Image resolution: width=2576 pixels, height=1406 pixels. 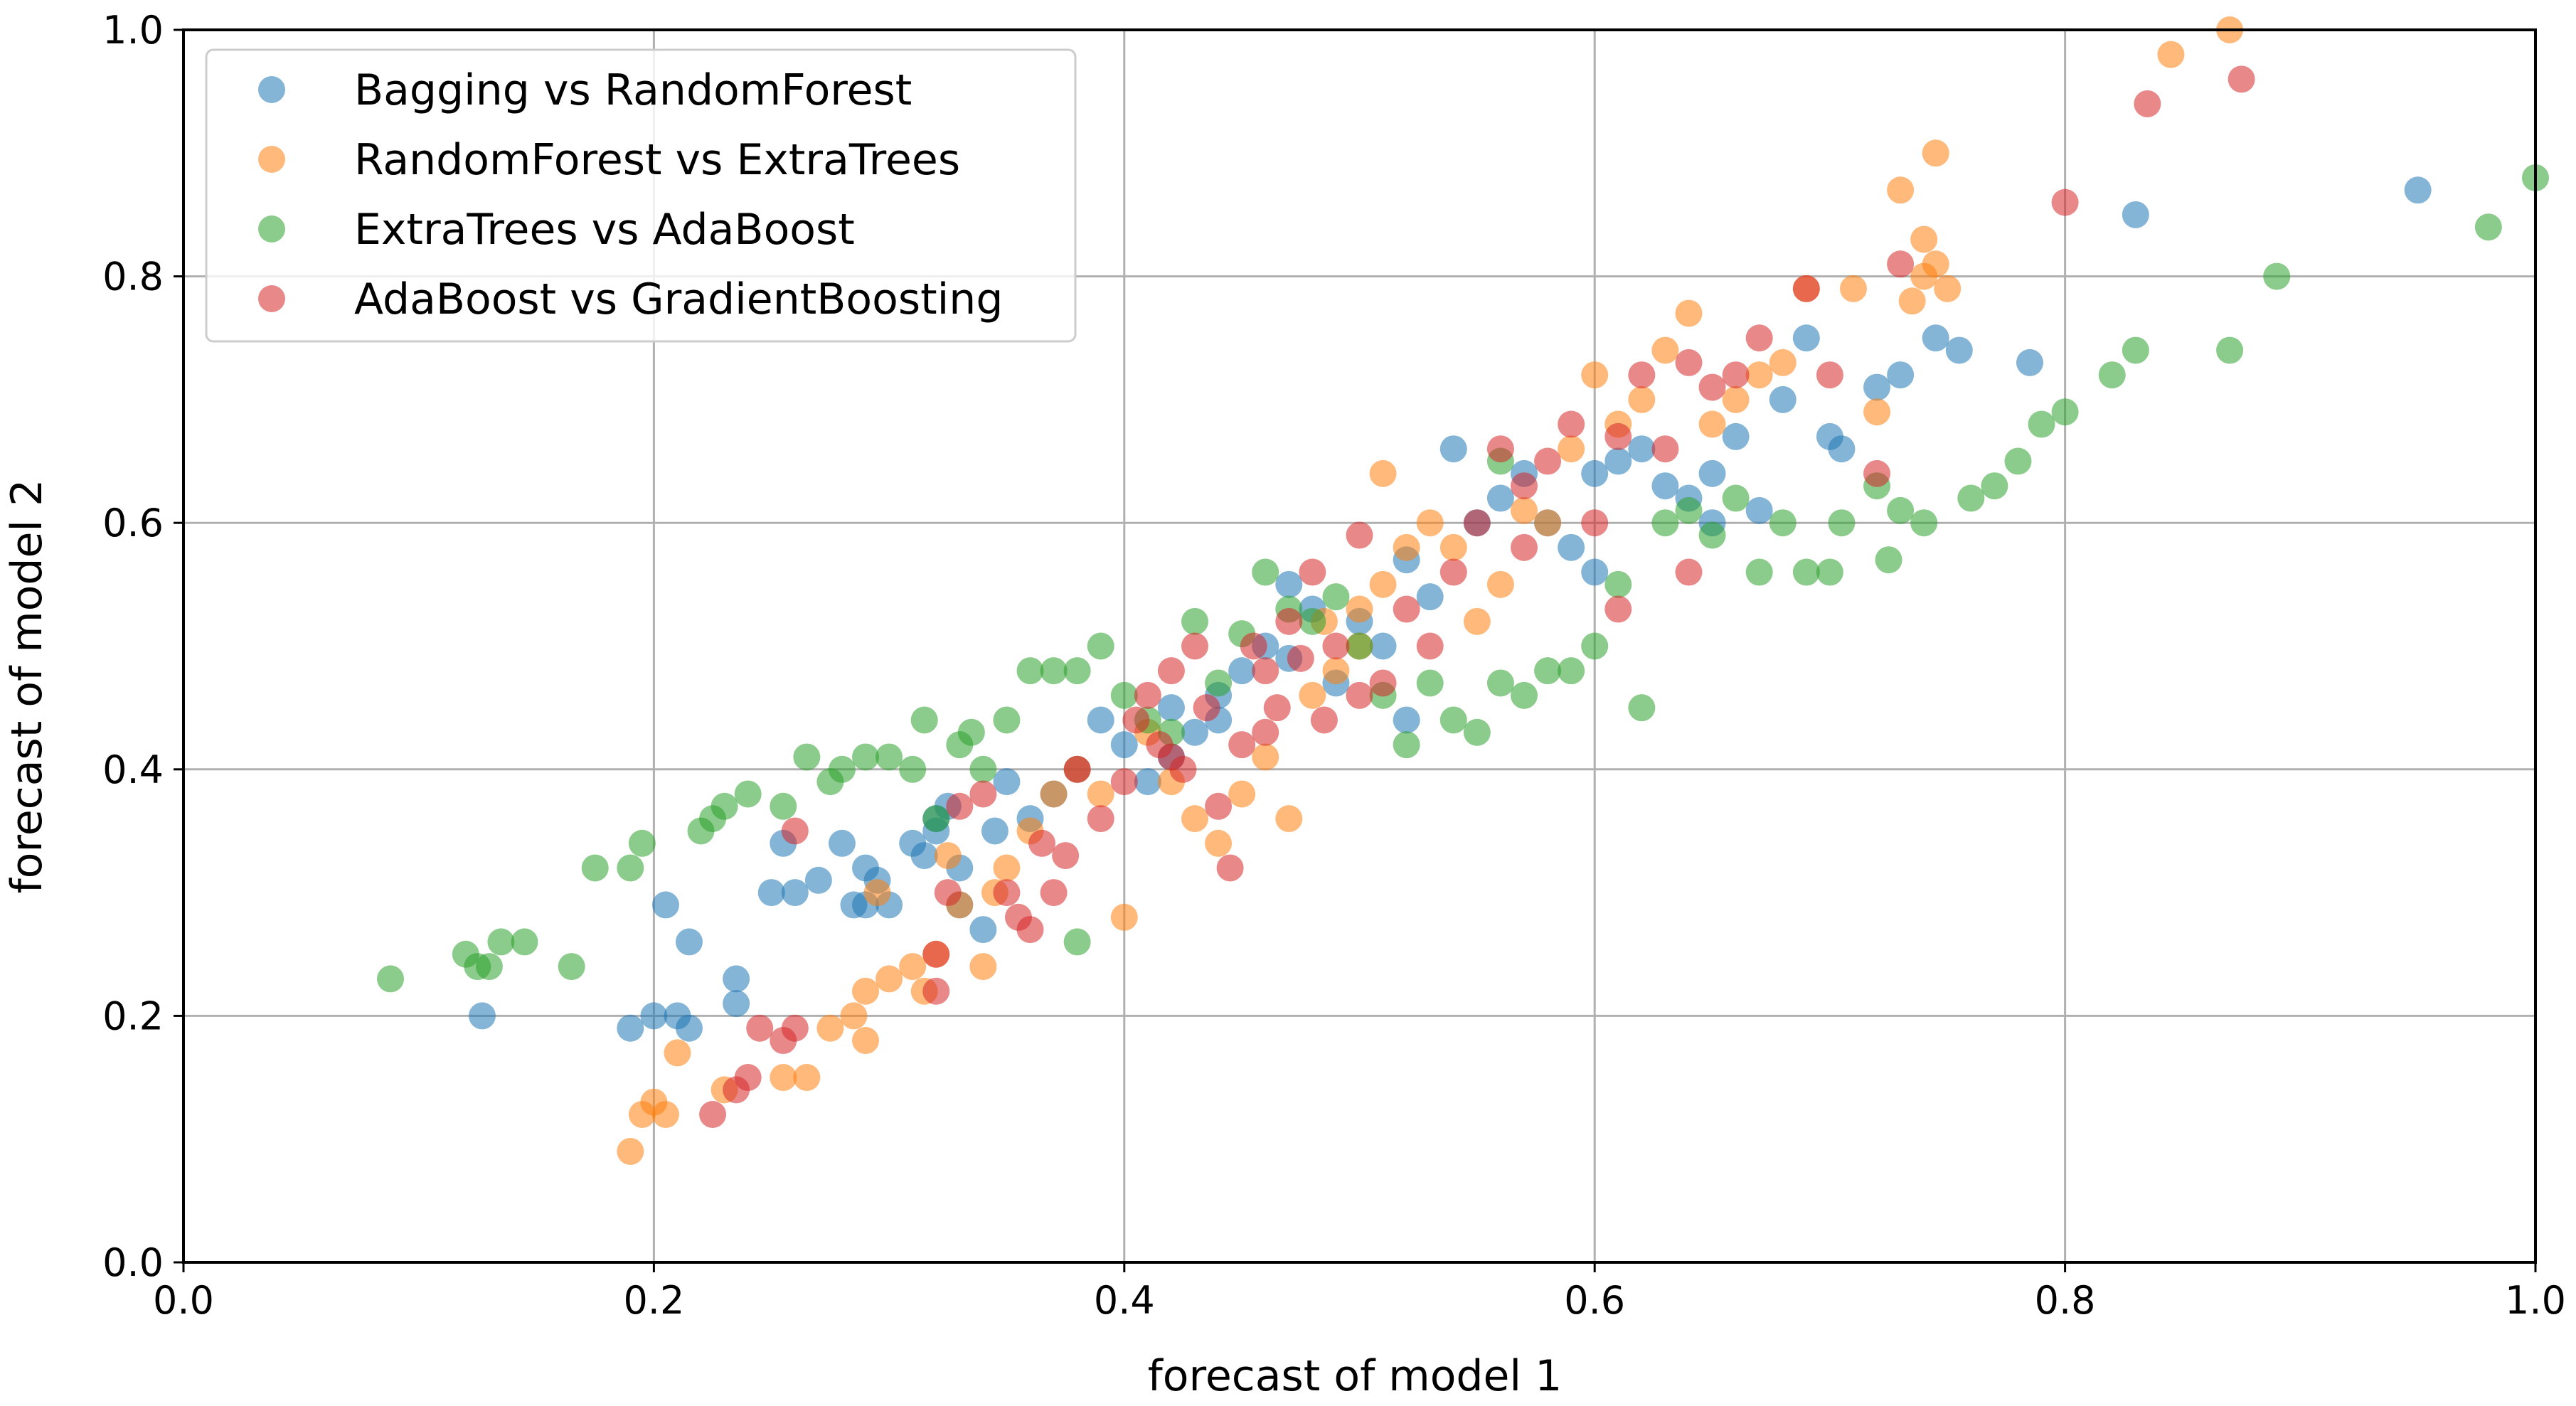 What do you see at coordinates (678, 299) in the screenshot?
I see `legend-label: AdaBoost vs GradientBoosting` at bounding box center [678, 299].